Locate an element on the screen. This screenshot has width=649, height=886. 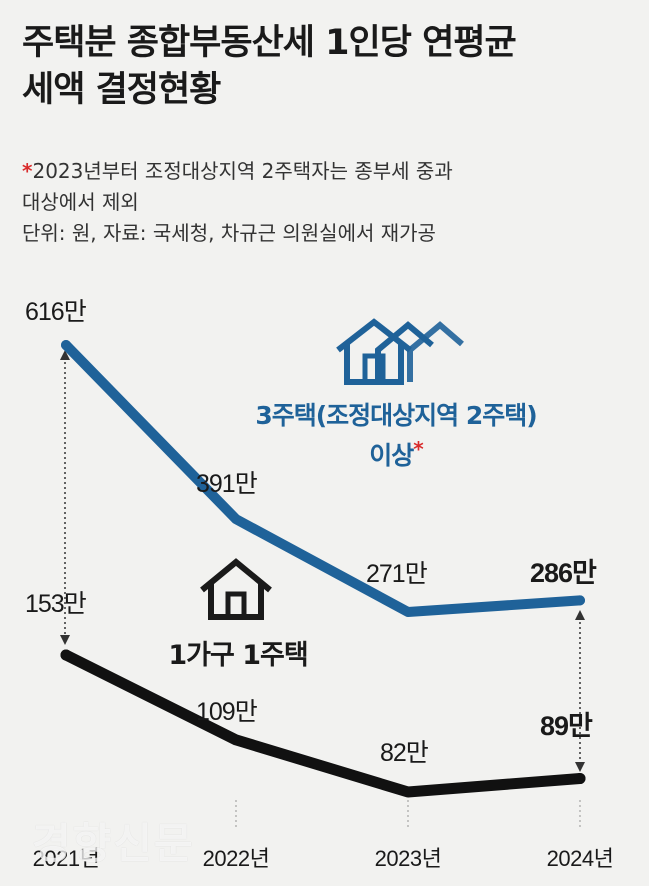
legend-multi-line-2-text: 이상 is located at coordinates (391, 455).